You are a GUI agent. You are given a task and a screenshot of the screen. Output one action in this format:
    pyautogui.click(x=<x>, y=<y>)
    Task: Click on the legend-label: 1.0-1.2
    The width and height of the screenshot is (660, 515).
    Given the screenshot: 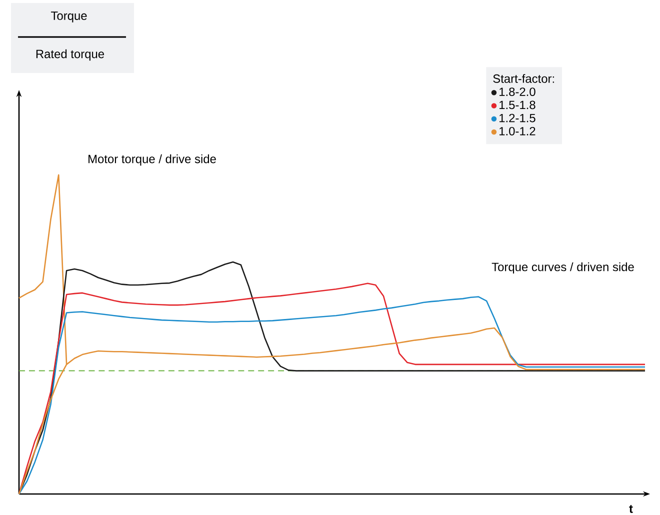 What is the action you would take?
    pyautogui.click(x=518, y=131)
    